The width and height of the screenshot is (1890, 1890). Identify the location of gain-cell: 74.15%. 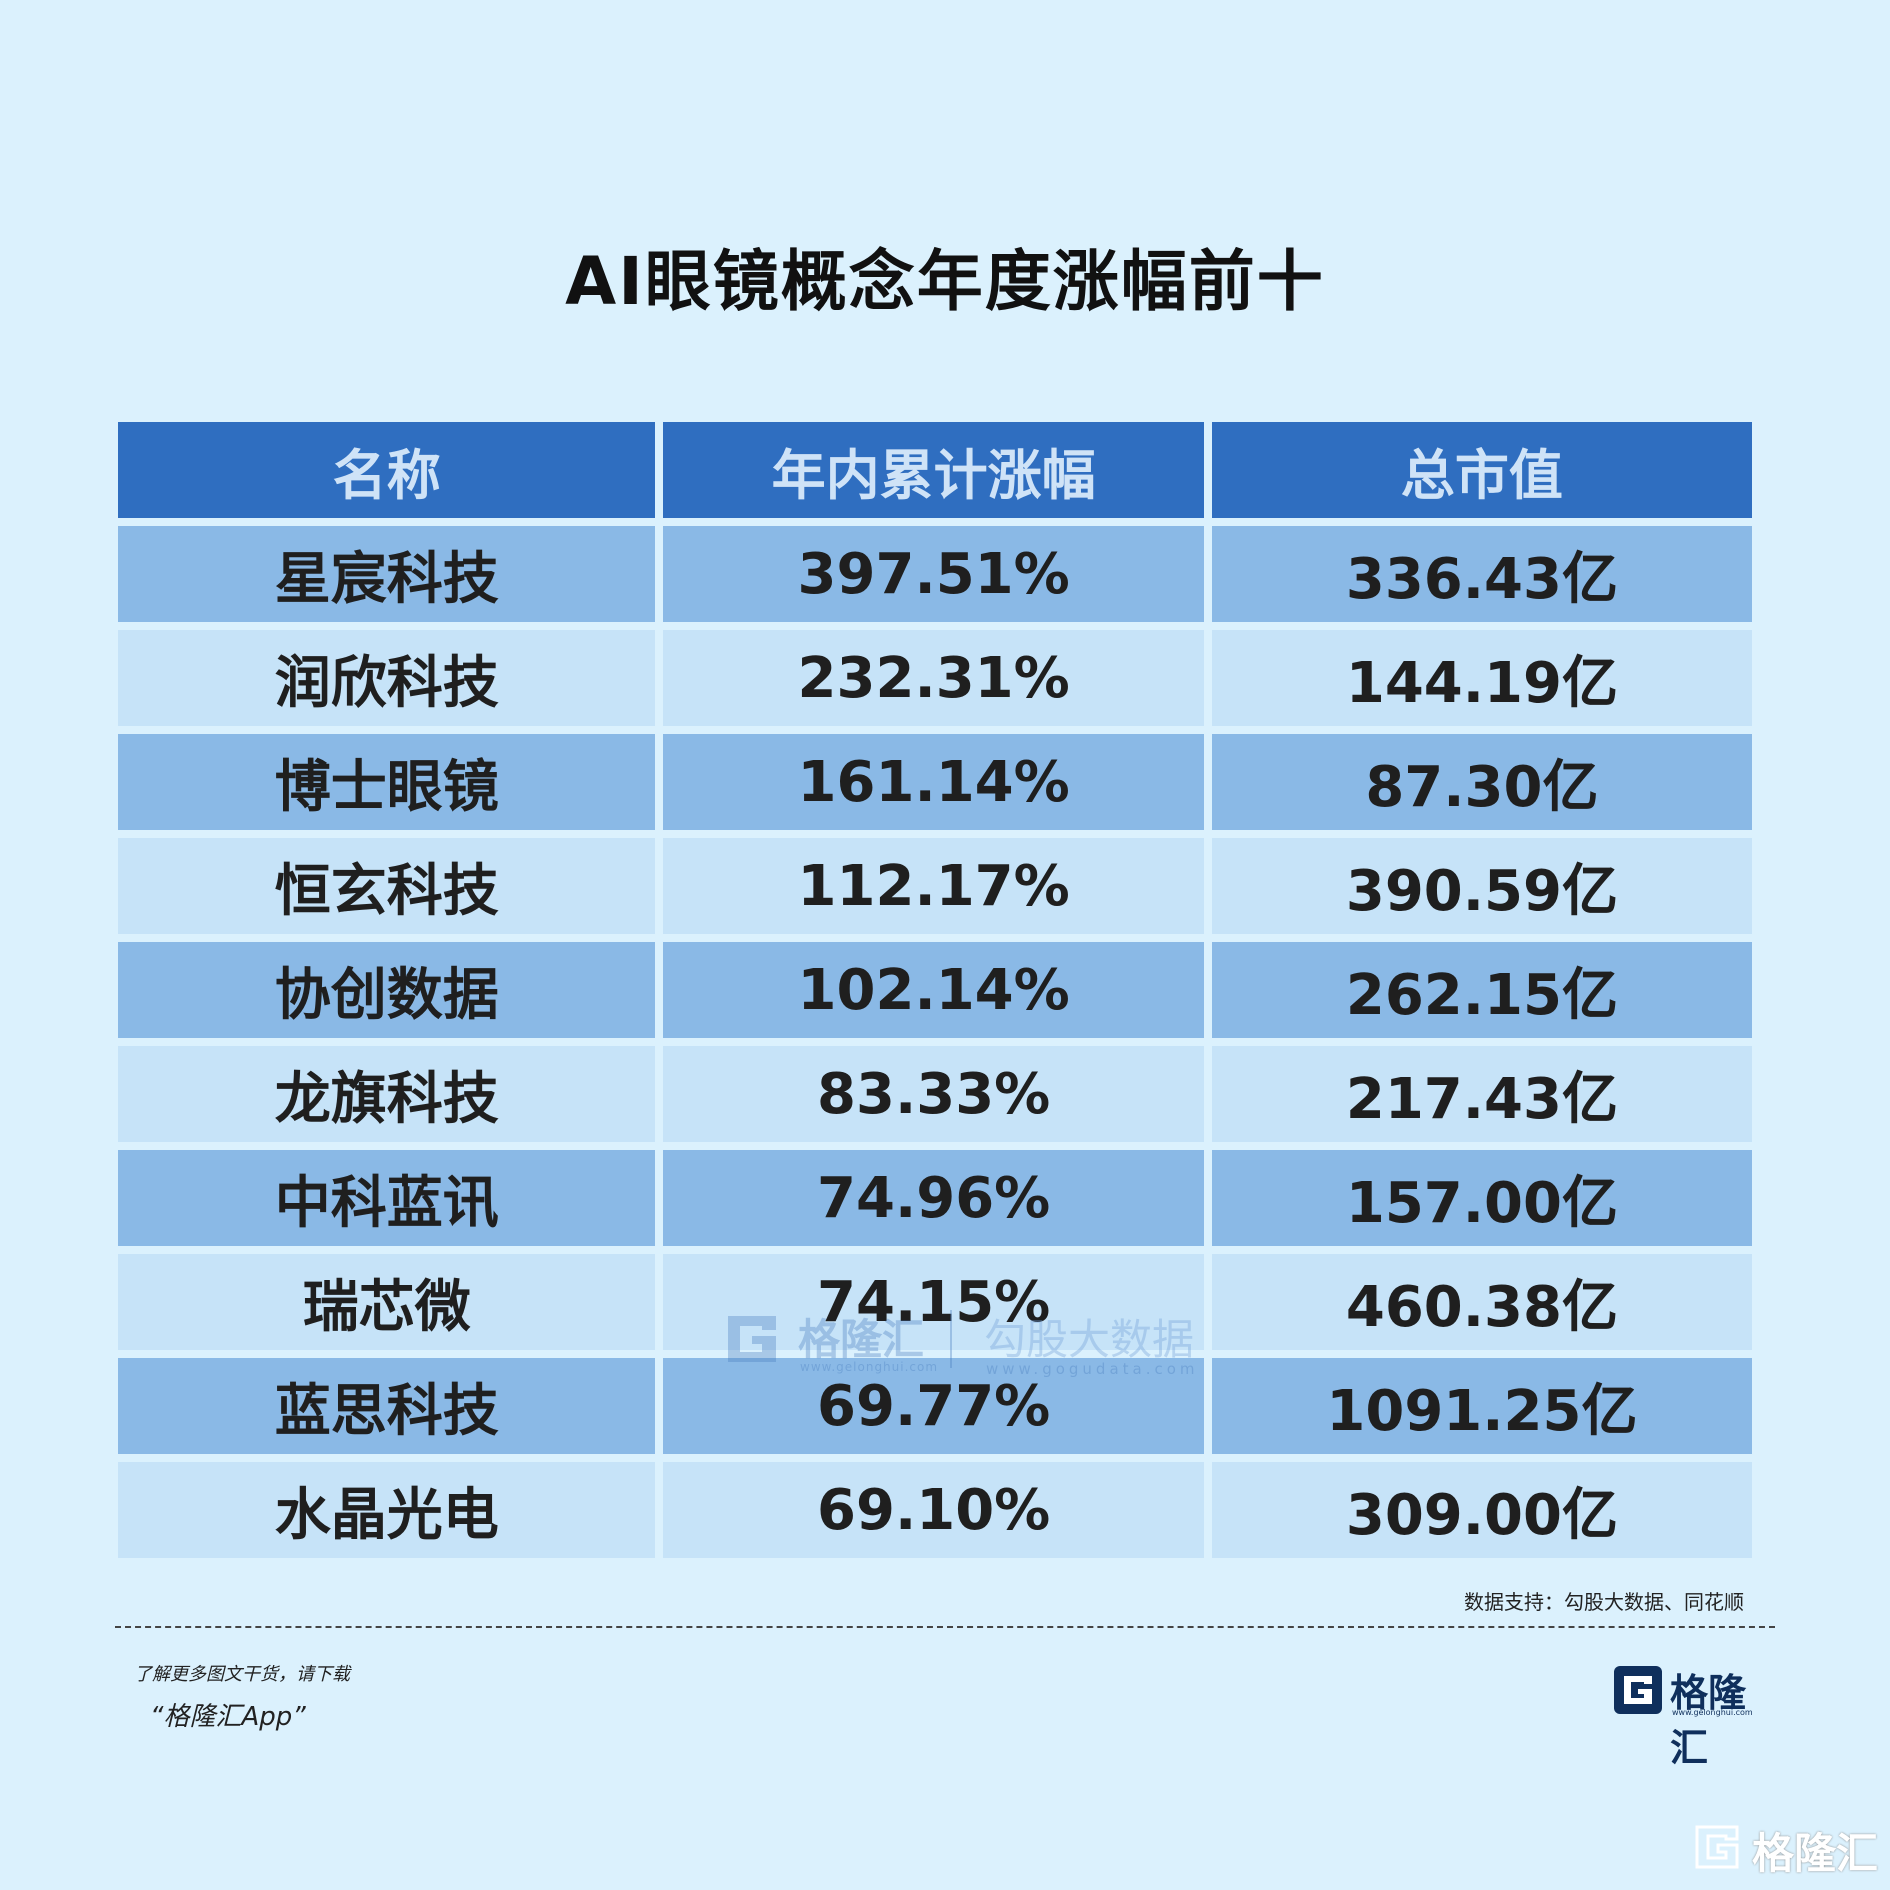
(933, 1302).